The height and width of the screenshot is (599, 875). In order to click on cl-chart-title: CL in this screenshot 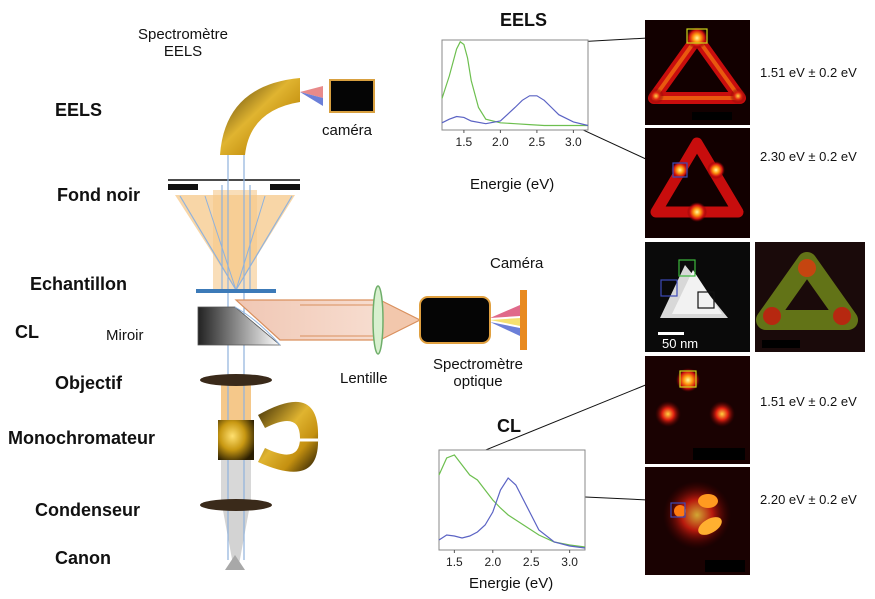, I will do `click(509, 426)`.